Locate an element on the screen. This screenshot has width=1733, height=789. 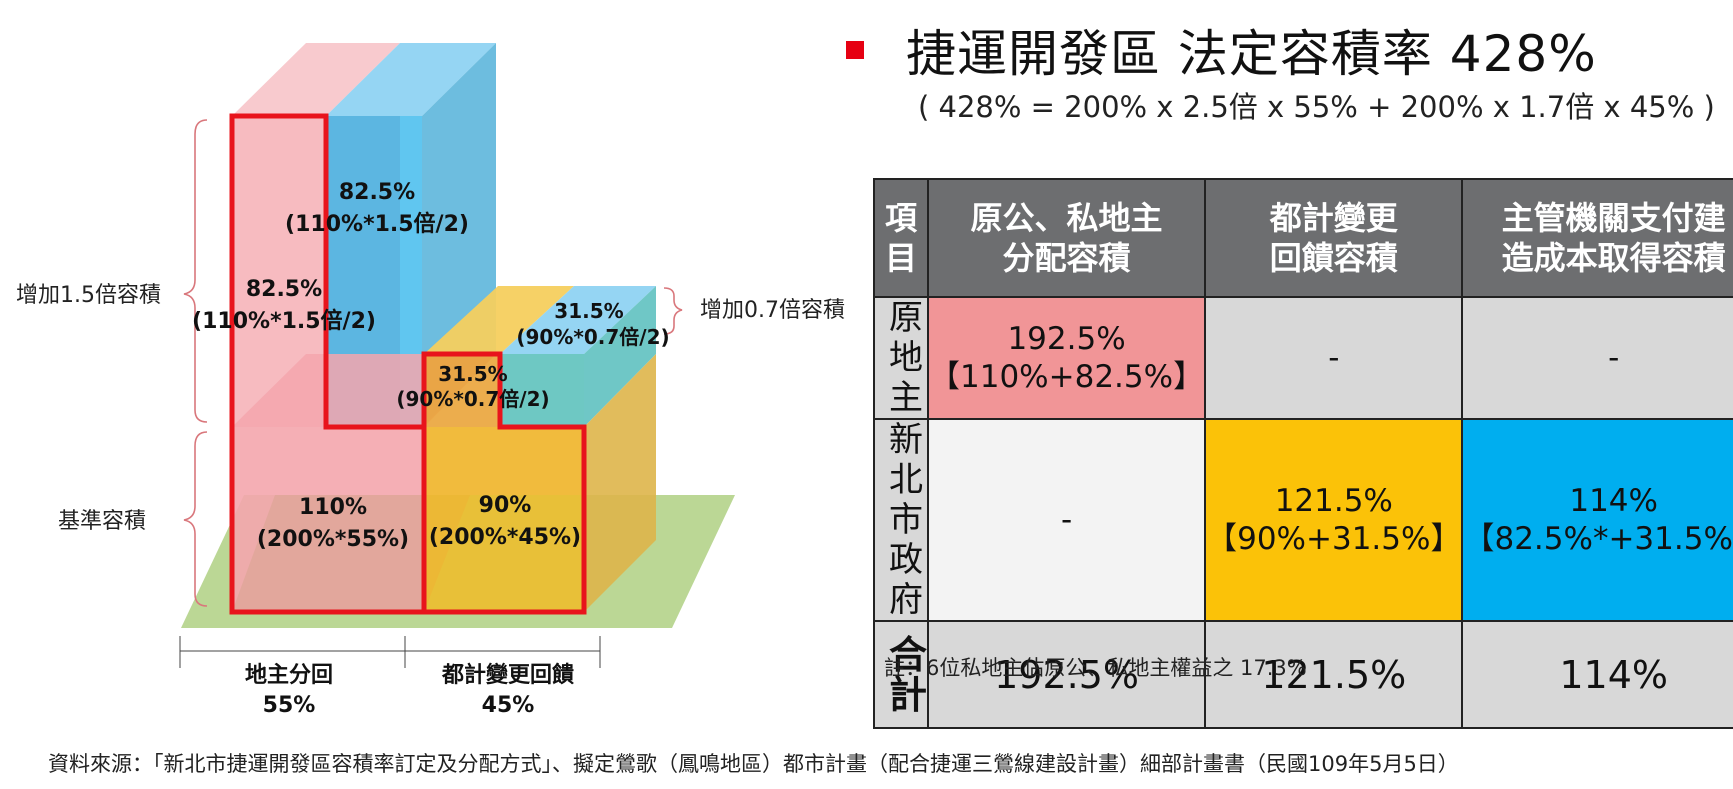
table-row: 原地主 192.5% 【110%+82.5%】 - - is located at coordinates (1302, 358).